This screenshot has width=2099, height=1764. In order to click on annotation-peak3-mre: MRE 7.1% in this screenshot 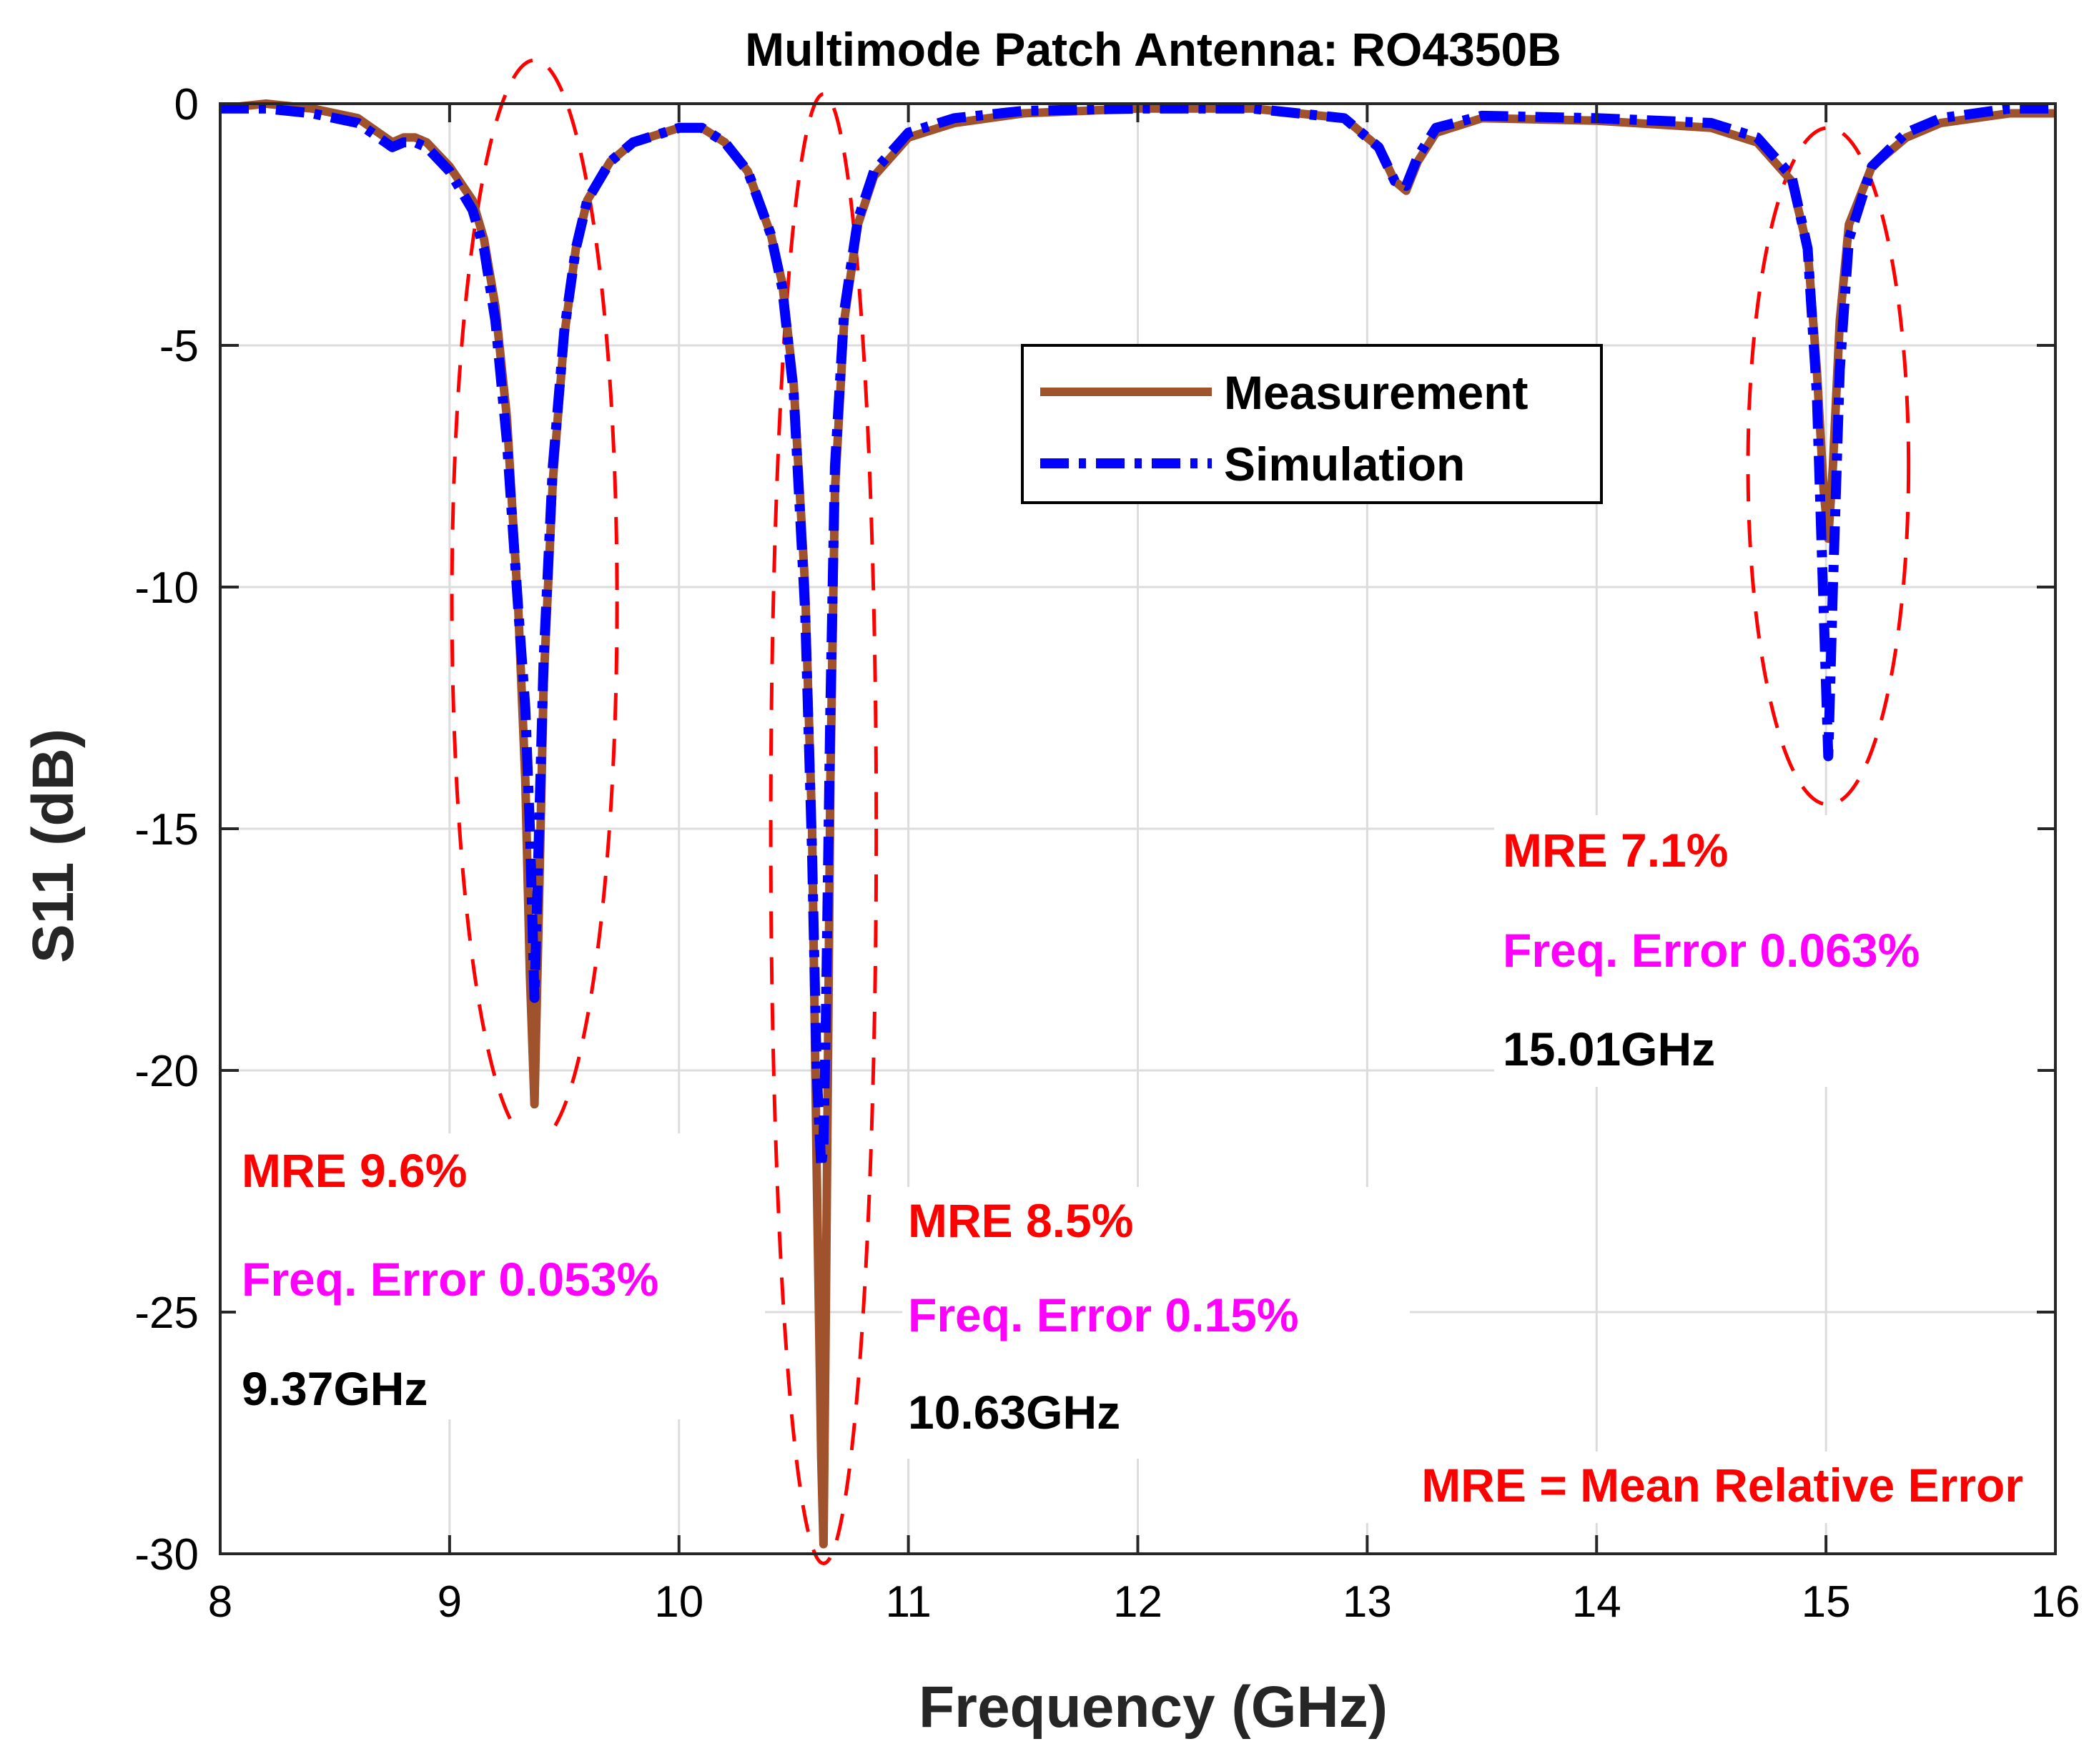, I will do `click(1615, 850)`.